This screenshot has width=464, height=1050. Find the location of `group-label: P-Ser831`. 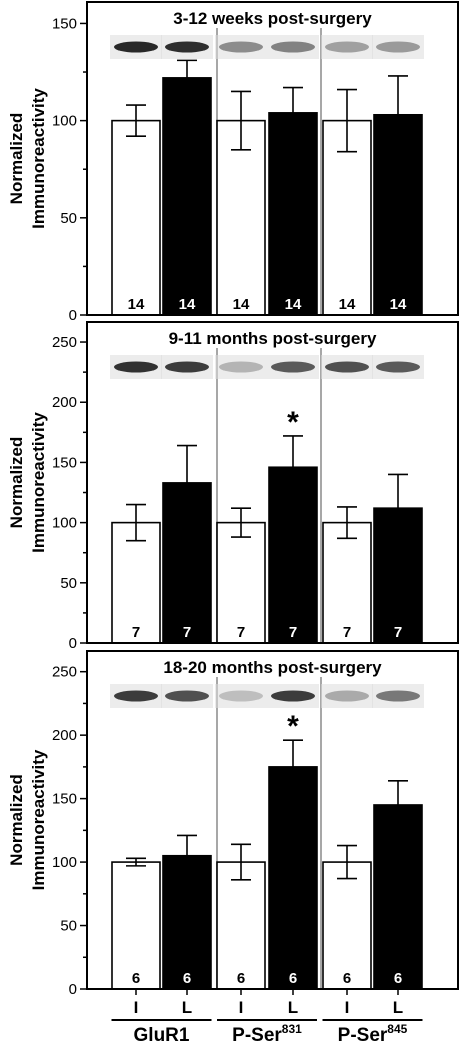

group-label: P-Ser831 is located at coordinates (267, 1034).